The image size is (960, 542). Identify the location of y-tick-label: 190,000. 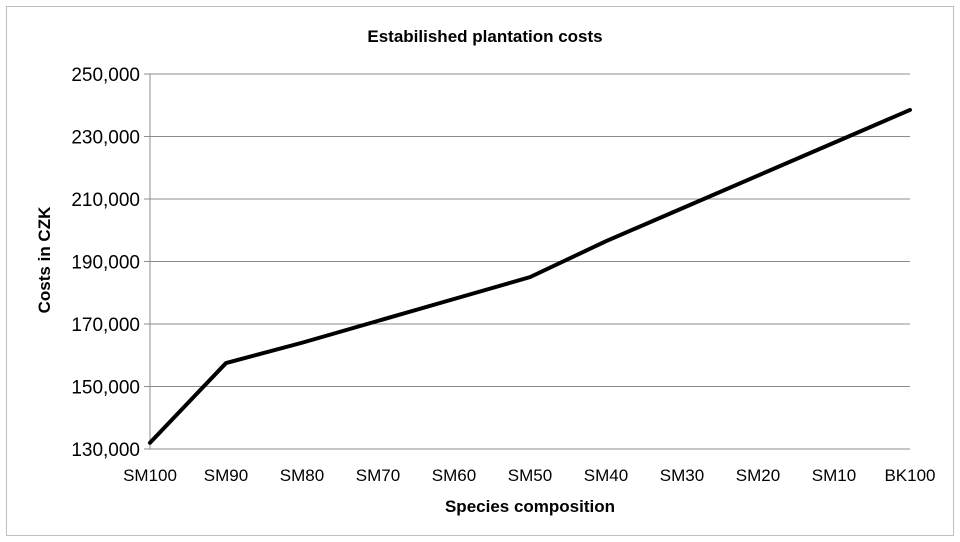
(105, 263).